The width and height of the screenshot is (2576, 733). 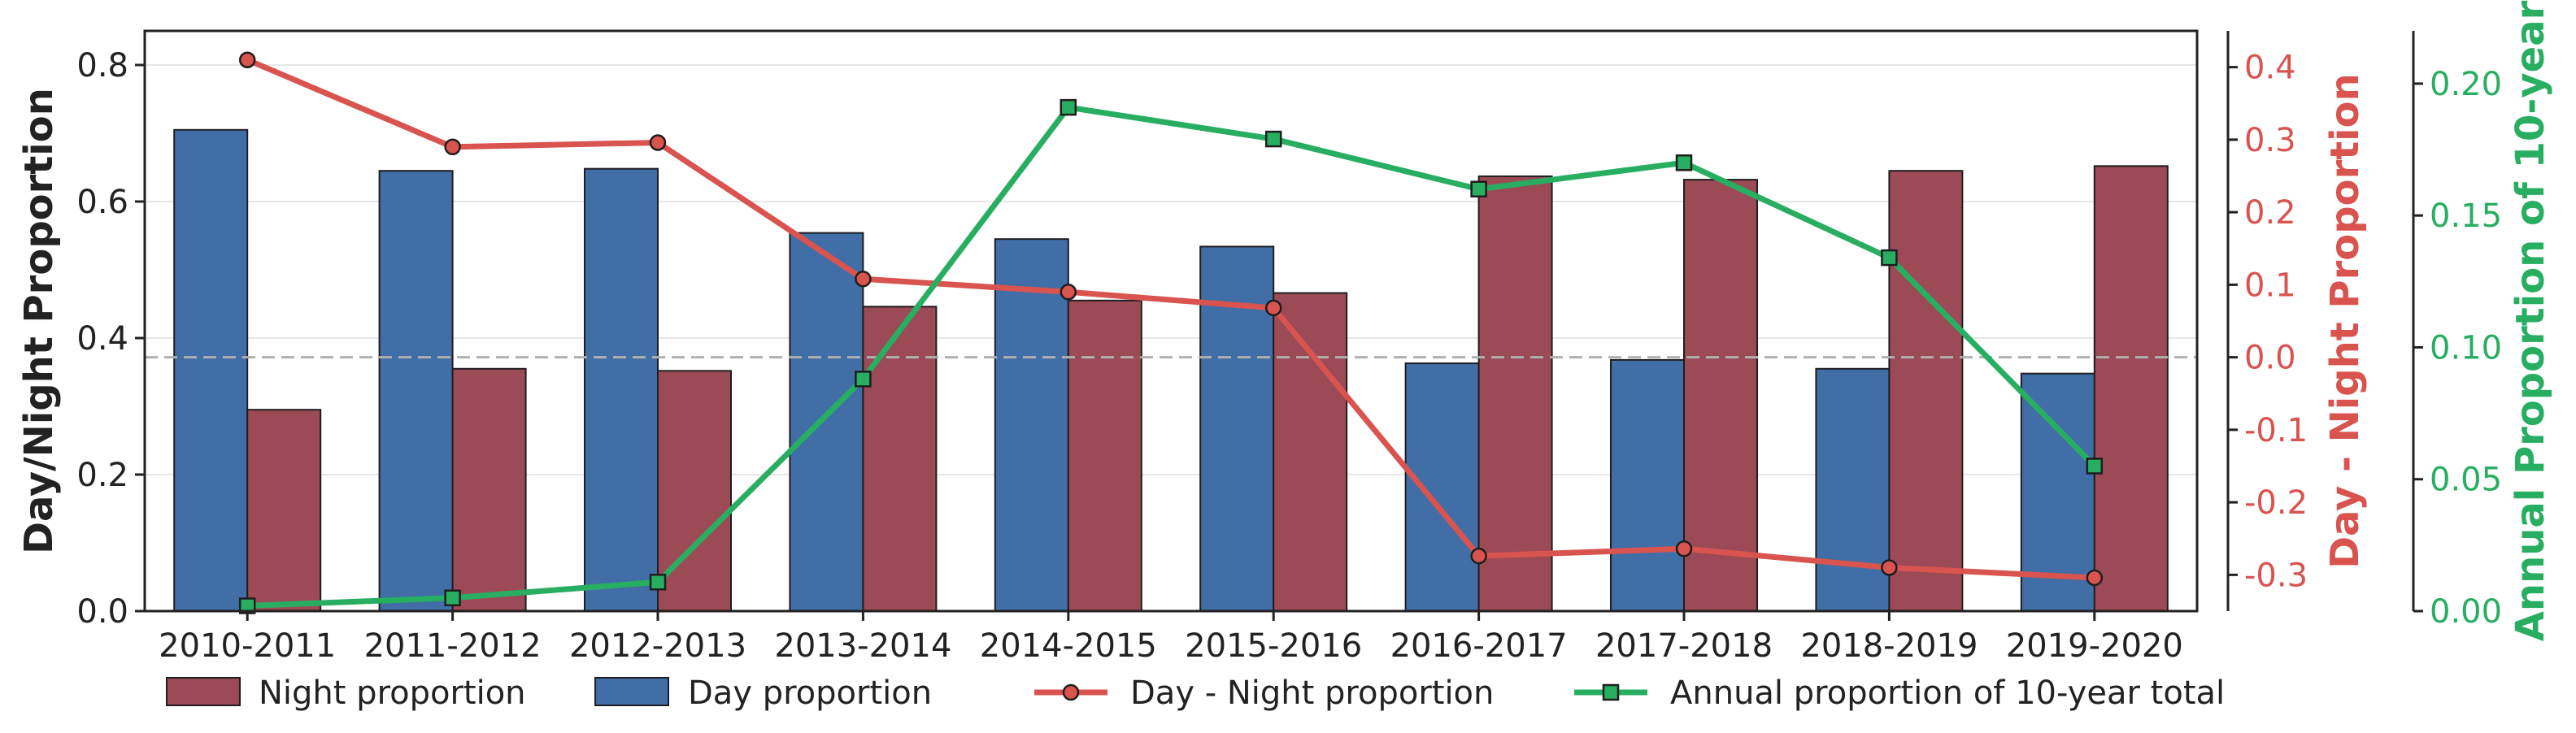 What do you see at coordinates (102, 339) in the screenshot?
I see `y-tick-label: 0.4` at bounding box center [102, 339].